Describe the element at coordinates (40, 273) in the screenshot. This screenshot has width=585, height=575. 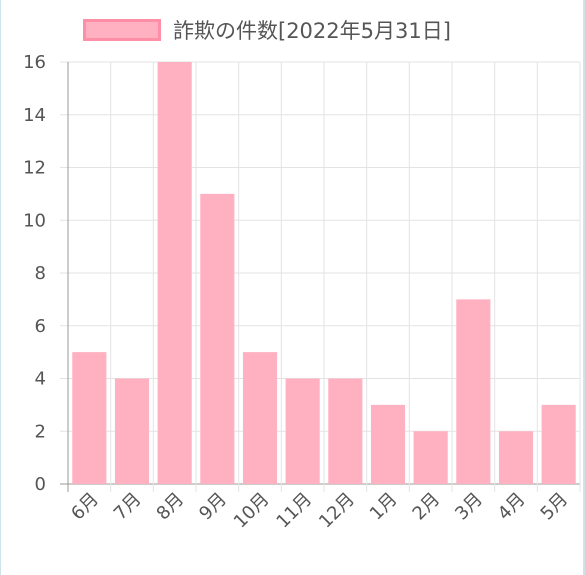
I see `y-tick-label: 8` at that location.